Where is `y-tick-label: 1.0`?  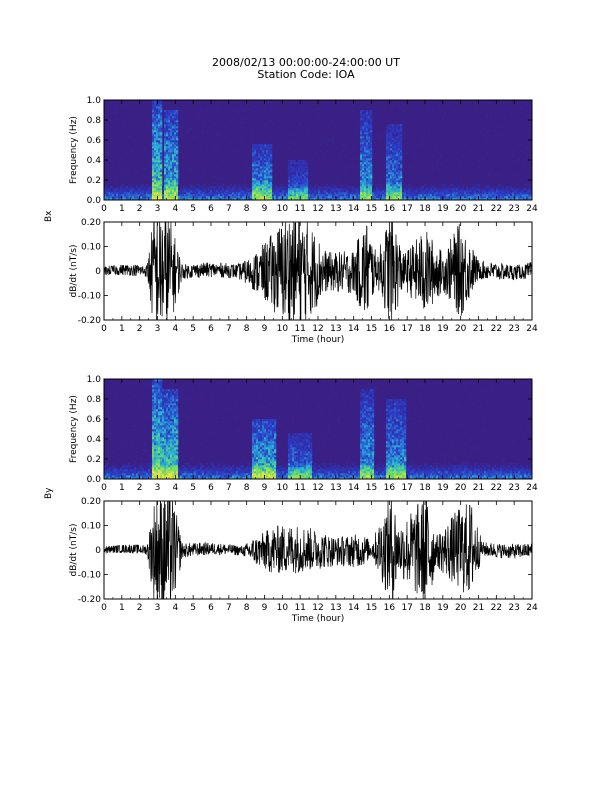 y-tick-label: 1.0 is located at coordinates (94, 101).